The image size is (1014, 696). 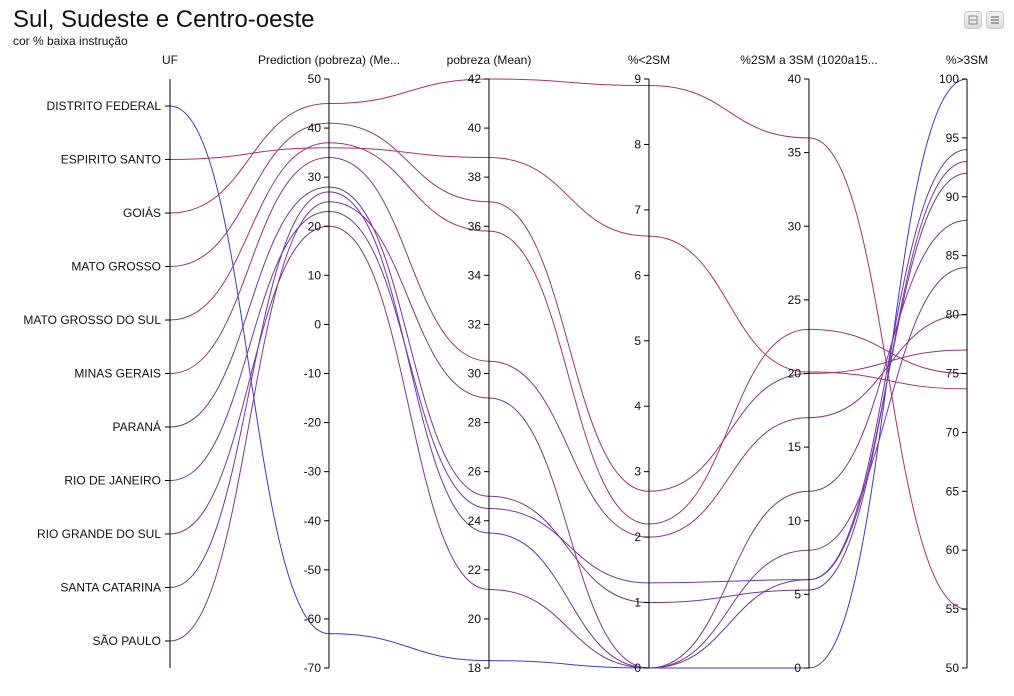 What do you see at coordinates (475, 226) in the screenshot?
I see `tick-label: 36` at bounding box center [475, 226].